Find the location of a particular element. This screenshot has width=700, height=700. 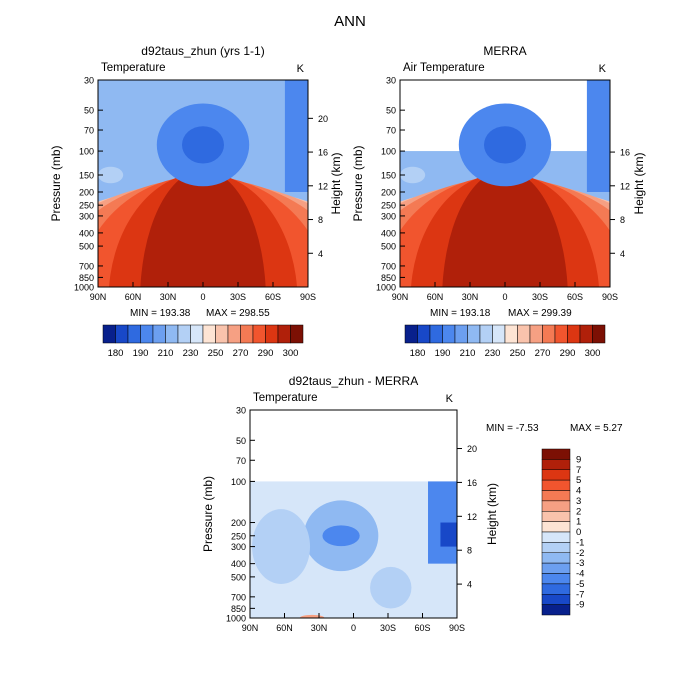

y-tick-label: 400 is located at coordinates (86, 233).